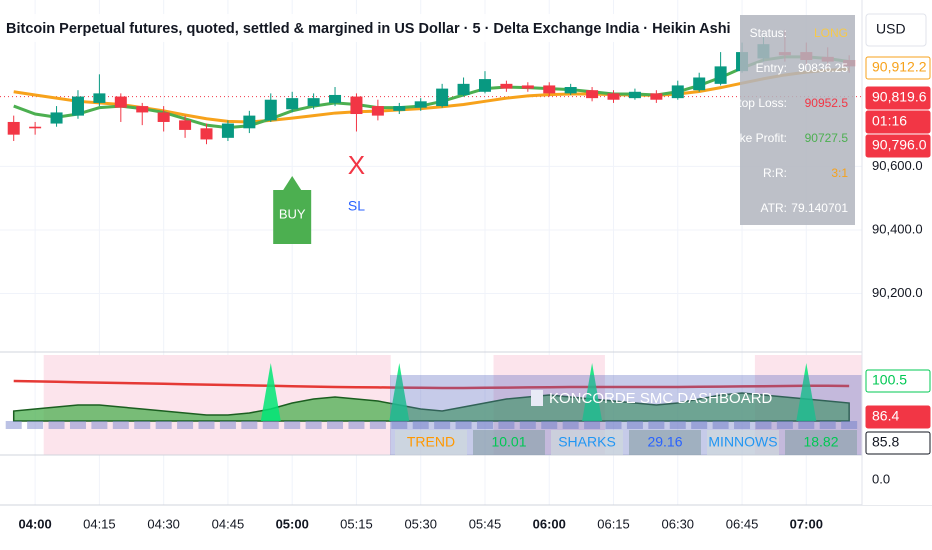  Describe the element at coordinates (774, 208) in the screenshot. I see `info-label: ATR:` at that location.